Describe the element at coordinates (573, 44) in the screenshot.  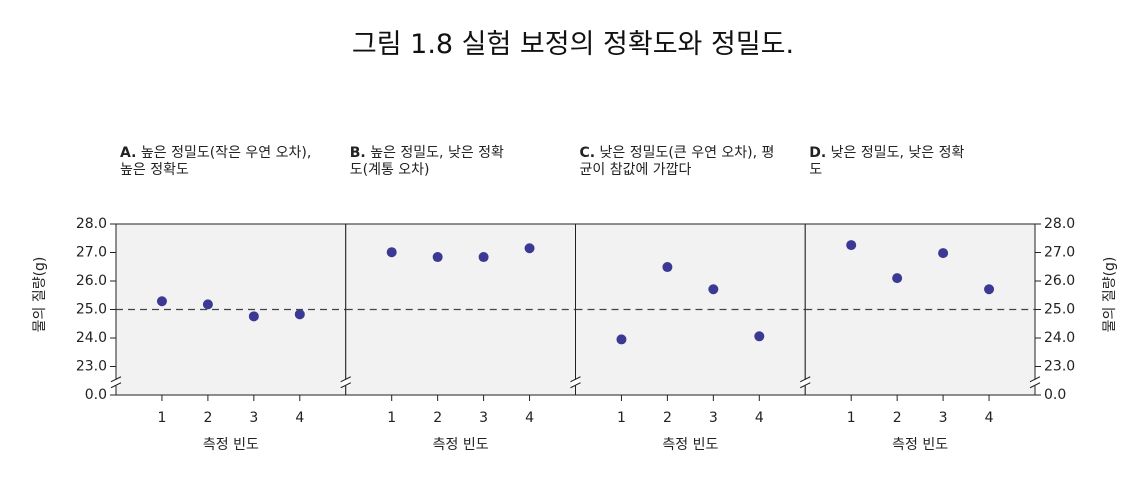
I see `figure-title: 그림 1.8 실험 보정의 정확도와 정밀도.` at that location.